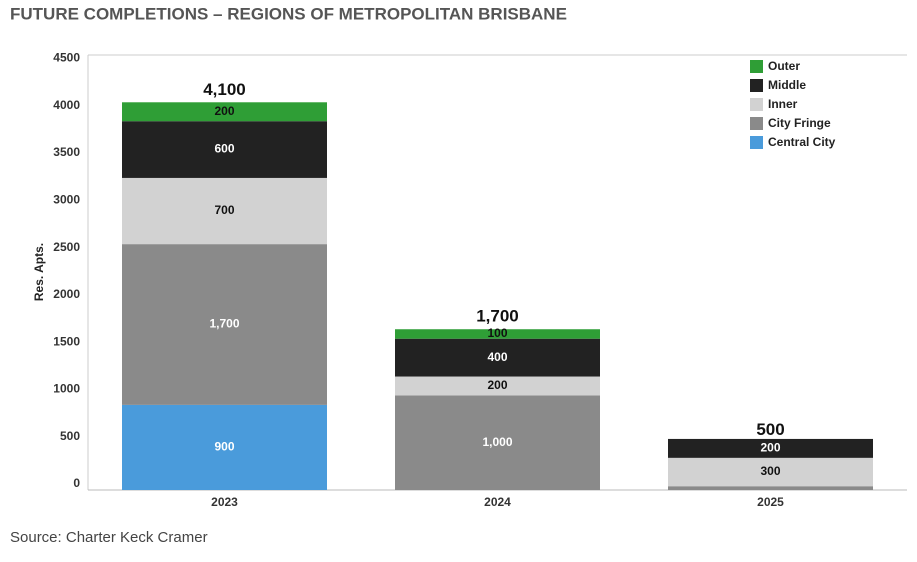 The width and height of the screenshot is (917, 562). What do you see at coordinates (39, 272) in the screenshot?
I see `y-axis-label: Res. Apts.` at bounding box center [39, 272].